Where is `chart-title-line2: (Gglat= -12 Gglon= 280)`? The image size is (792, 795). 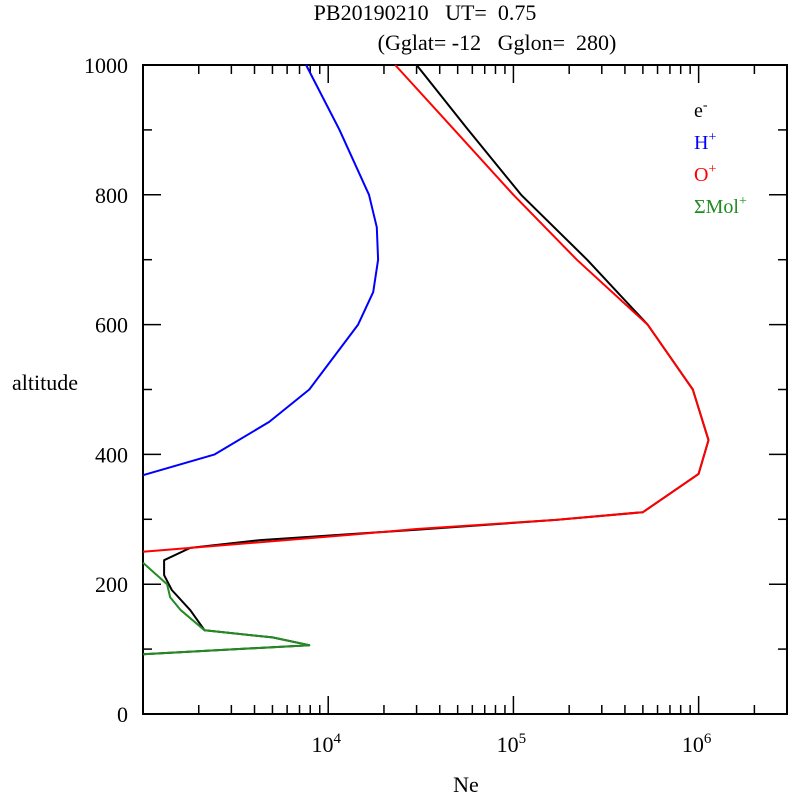 chart-title-line2: (Gglat= -12 Gglon= 280) is located at coordinates (497, 42).